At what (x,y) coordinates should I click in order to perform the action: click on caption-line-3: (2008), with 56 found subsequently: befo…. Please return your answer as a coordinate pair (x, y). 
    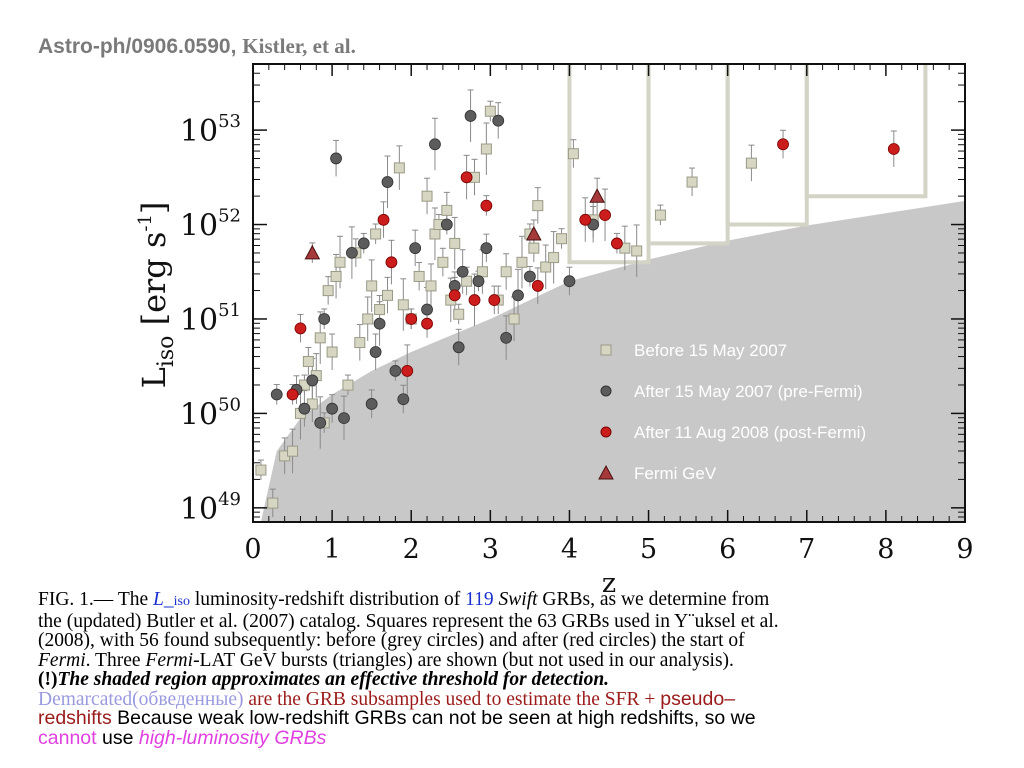
    Looking at the image, I should click on (391, 640).